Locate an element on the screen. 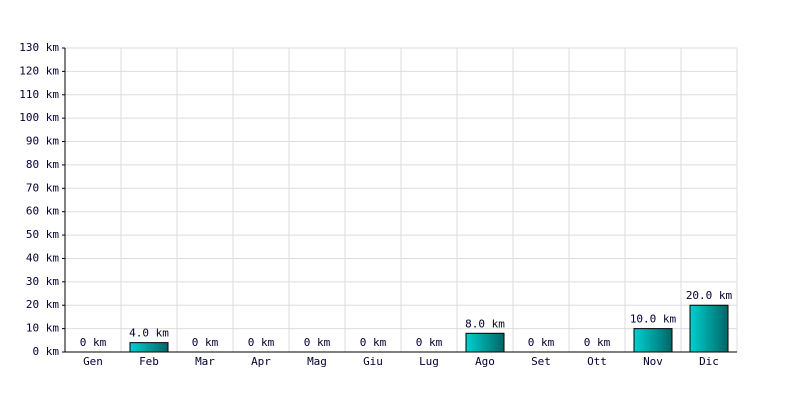 This screenshot has height=400, width=800. y-tick-label: 10 km is located at coordinates (42, 328).